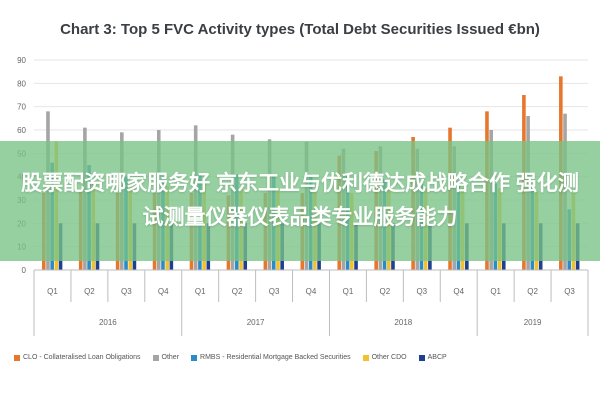 This screenshot has height=400, width=600. Describe the element at coordinates (533, 322) in the screenshot. I see `year-label: 2019` at that location.